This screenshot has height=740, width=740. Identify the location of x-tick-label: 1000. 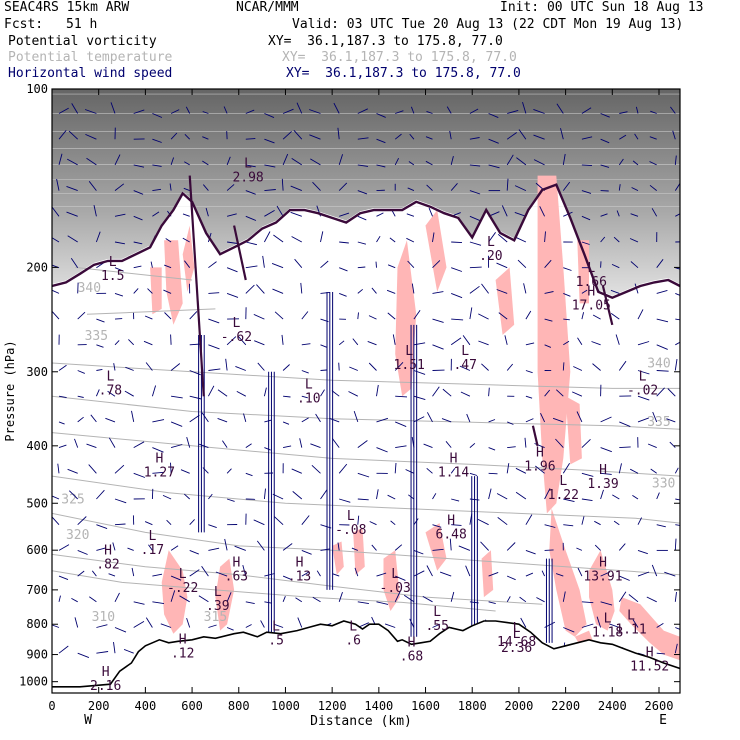
(285, 706).